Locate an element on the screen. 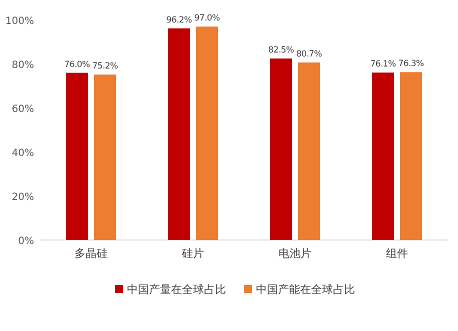  x-tick-label: 组件 is located at coordinates (397, 253).